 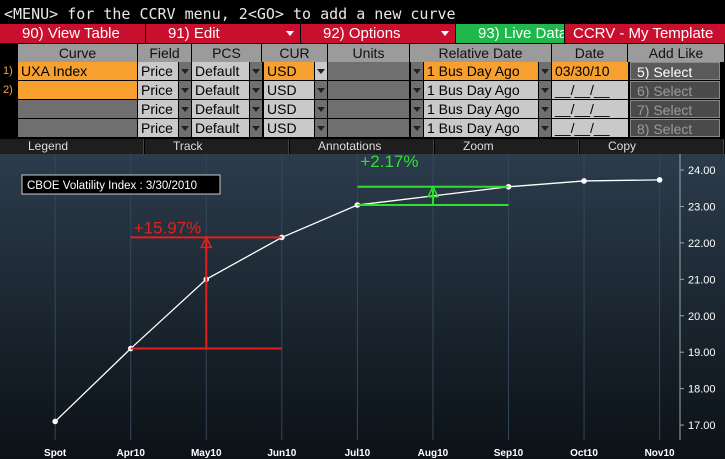 What do you see at coordinates (168, 227) in the screenshot?
I see `annotation-label: +15.97%` at bounding box center [168, 227].